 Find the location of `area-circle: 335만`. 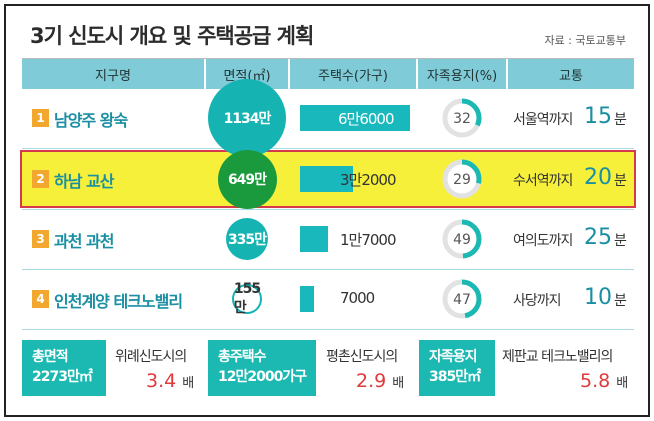

area-circle: 335만 is located at coordinates (247, 239).